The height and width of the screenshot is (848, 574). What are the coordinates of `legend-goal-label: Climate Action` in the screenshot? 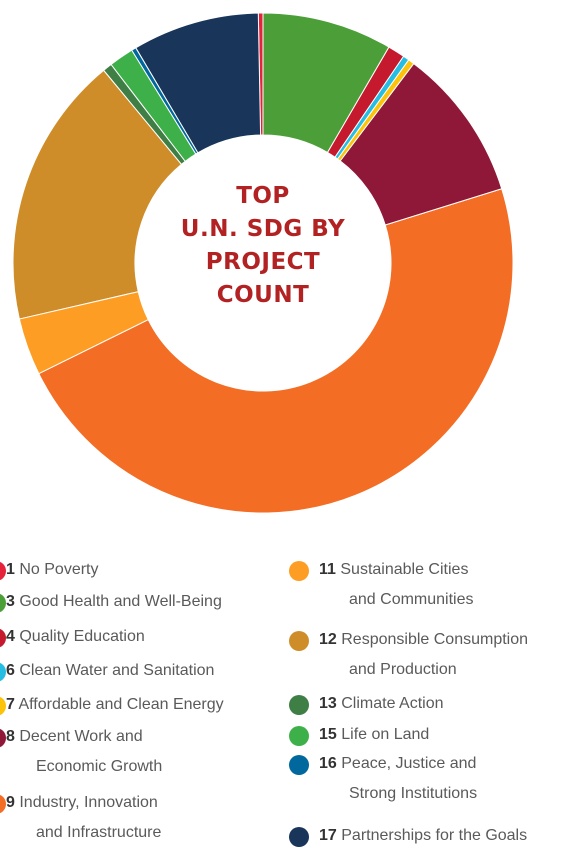 It's located at (390, 703).